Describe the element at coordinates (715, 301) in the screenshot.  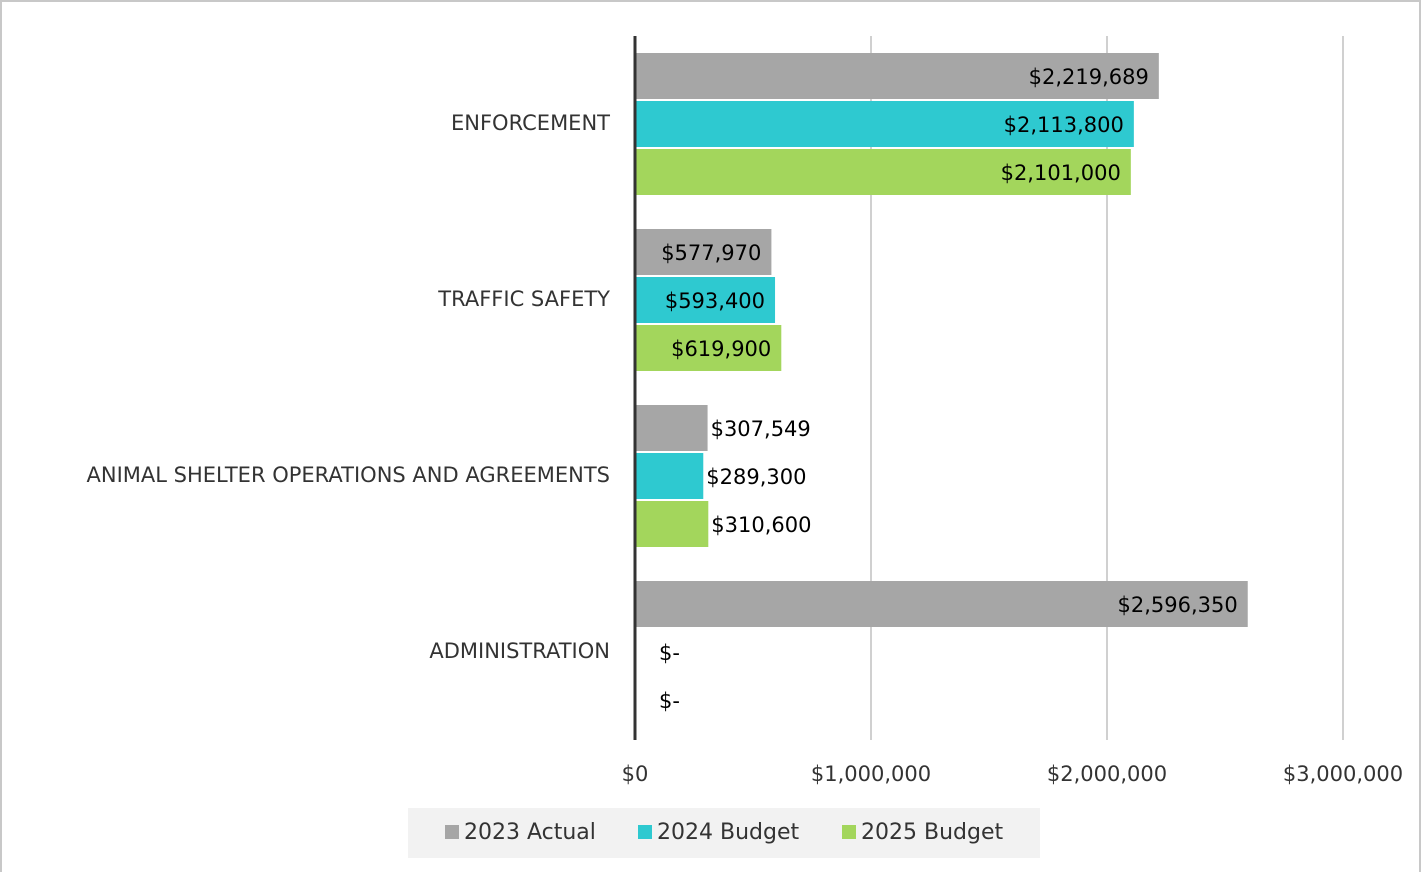
I see `value-label: $593,400` at that location.